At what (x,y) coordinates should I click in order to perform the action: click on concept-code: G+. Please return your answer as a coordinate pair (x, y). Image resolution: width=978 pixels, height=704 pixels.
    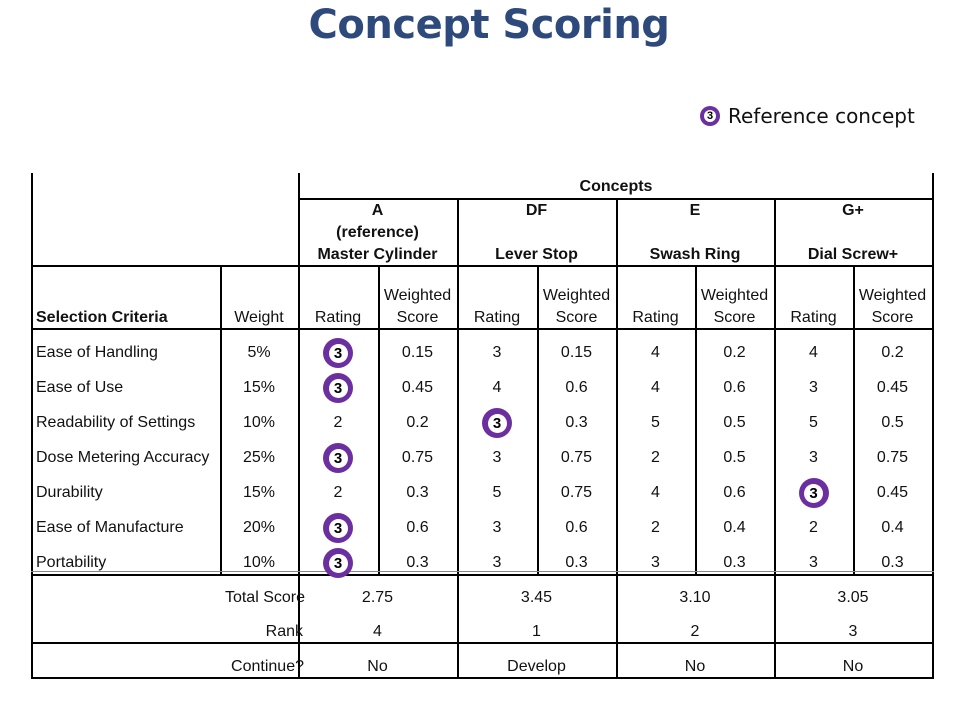
    Looking at the image, I should click on (853, 210).